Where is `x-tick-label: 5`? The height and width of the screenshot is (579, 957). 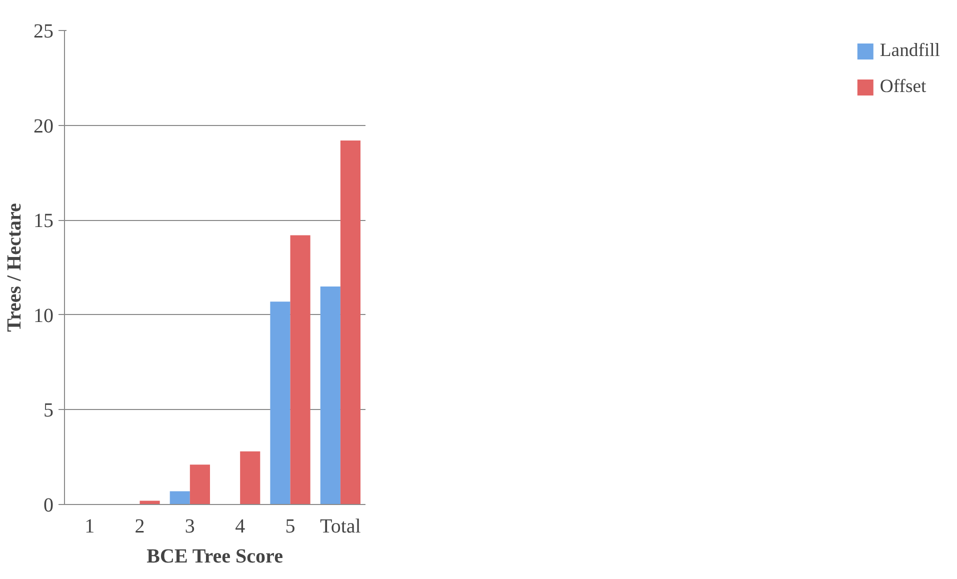 x-tick-label: 5 is located at coordinates (290, 527).